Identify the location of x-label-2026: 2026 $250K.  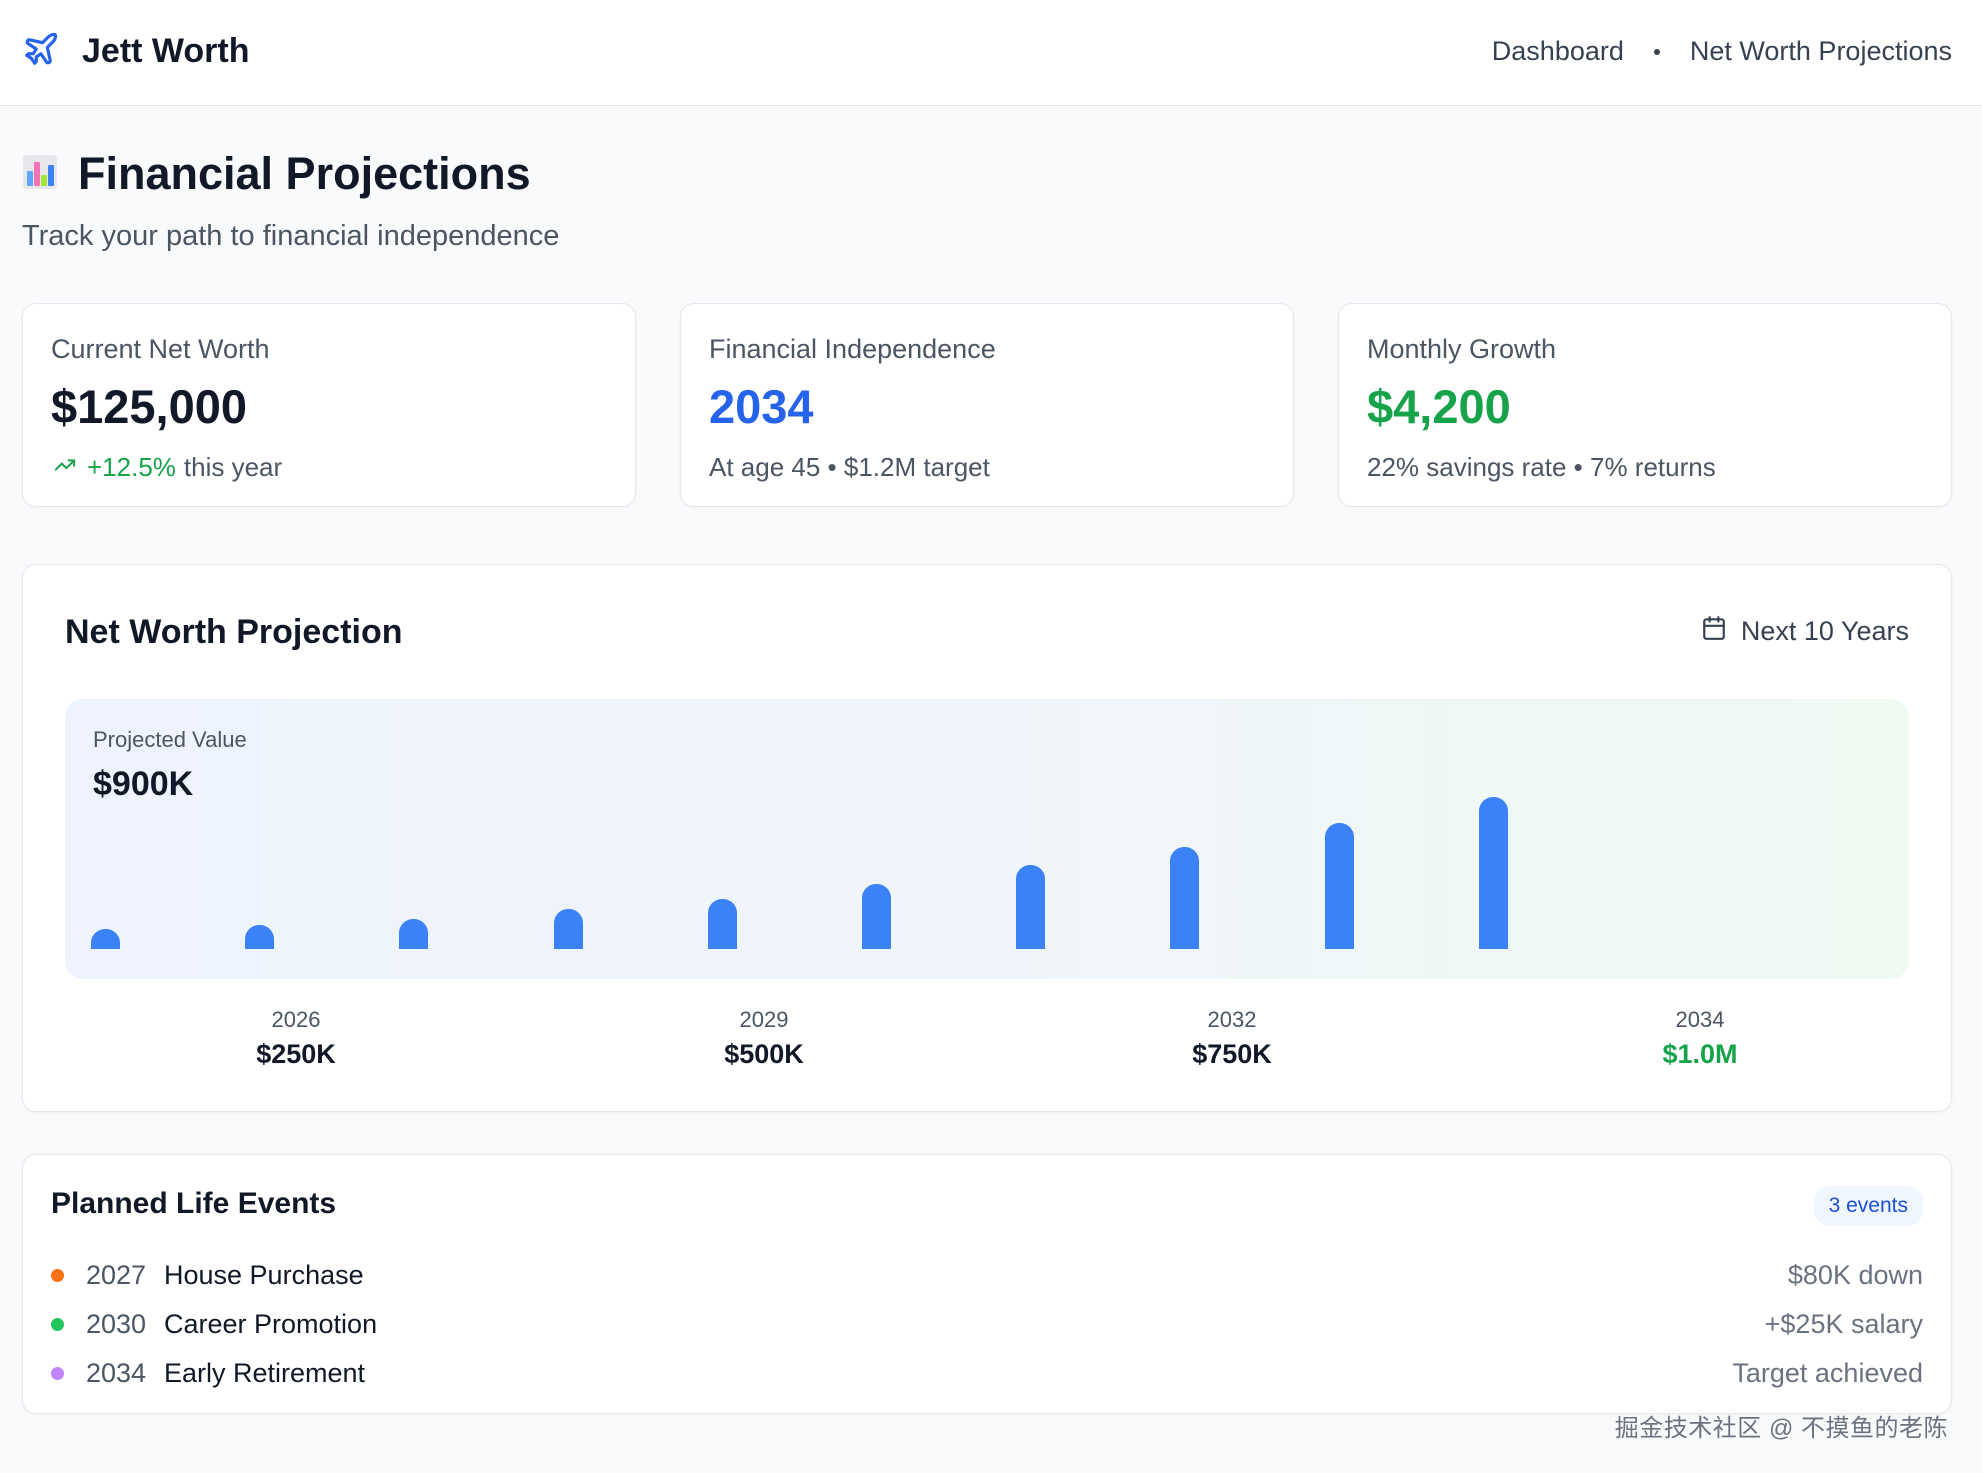
(296, 1038).